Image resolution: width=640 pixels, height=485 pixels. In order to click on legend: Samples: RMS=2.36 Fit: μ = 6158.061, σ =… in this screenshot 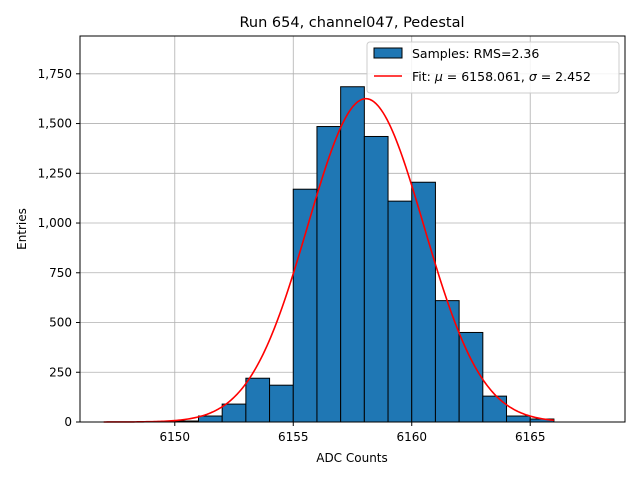, I will do `click(493, 67)`.